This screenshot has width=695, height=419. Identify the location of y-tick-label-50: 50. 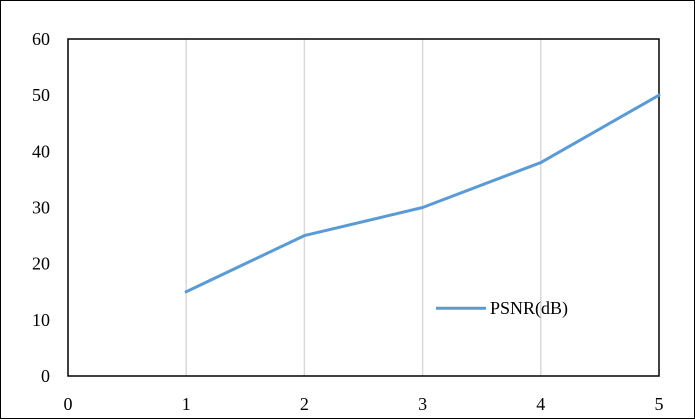
(41, 95).